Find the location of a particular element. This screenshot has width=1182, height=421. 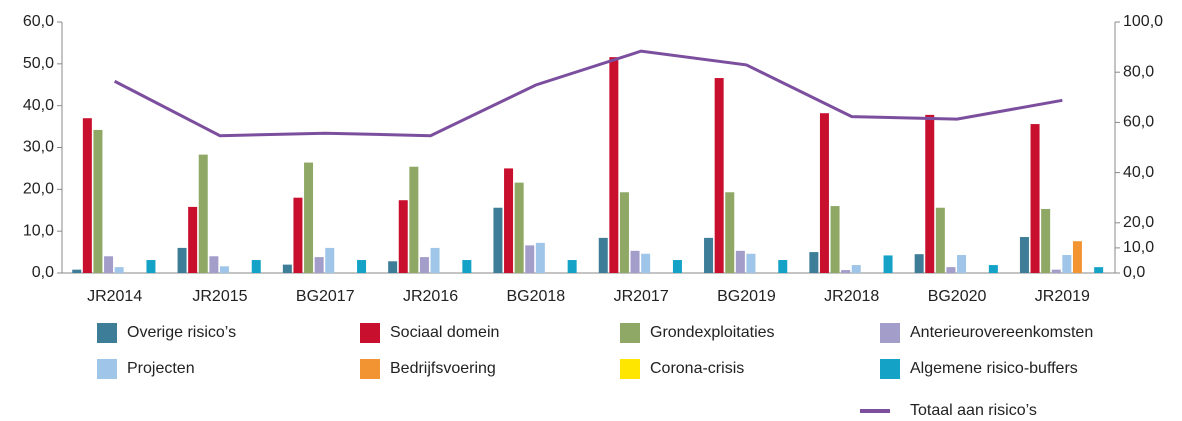

legend-label: Overige risico’s is located at coordinates (181, 332).